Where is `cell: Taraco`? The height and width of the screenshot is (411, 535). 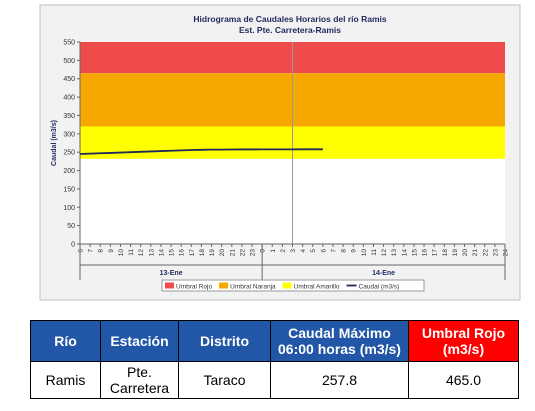 cell: Taraco is located at coordinates (224, 380).